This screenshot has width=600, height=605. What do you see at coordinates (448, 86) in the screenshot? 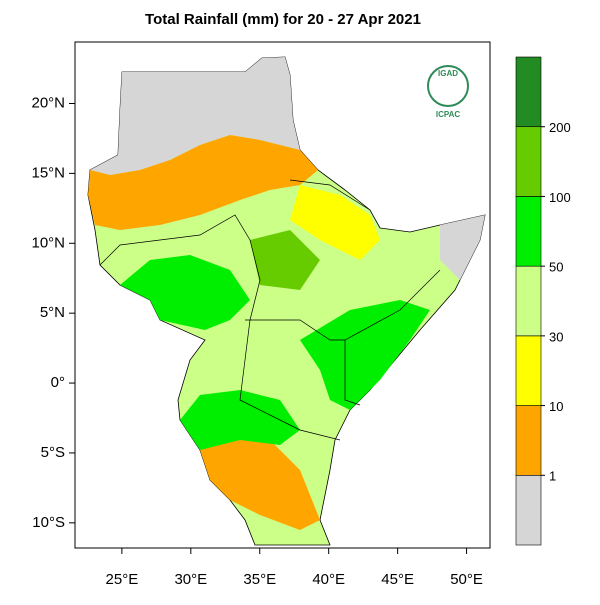
I see `logo-emblem` at bounding box center [448, 86].